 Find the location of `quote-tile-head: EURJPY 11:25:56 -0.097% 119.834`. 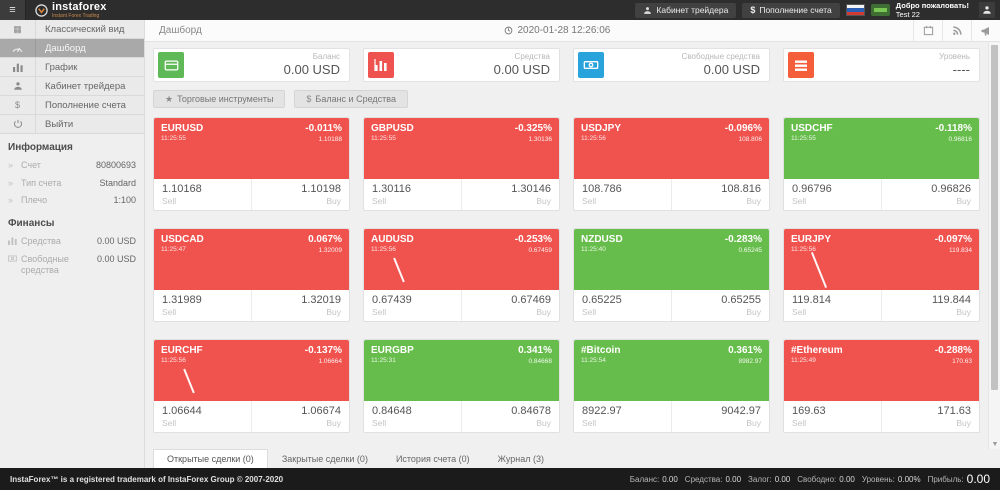

quote-tile-head: EURJPY 11:25:56 -0.097% 119.834 is located at coordinates (881, 259).